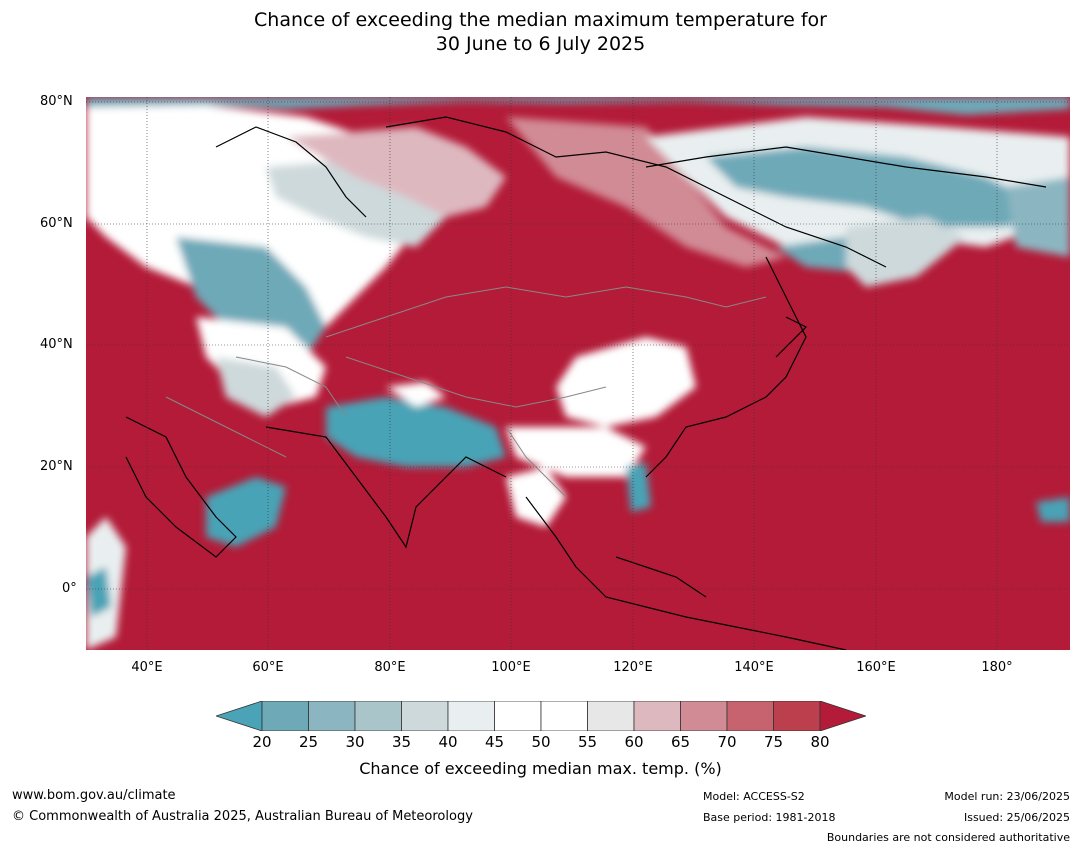 The width and height of the screenshot is (1081, 850). I want to click on lon-label-100e: 100°E, so click(511, 667).